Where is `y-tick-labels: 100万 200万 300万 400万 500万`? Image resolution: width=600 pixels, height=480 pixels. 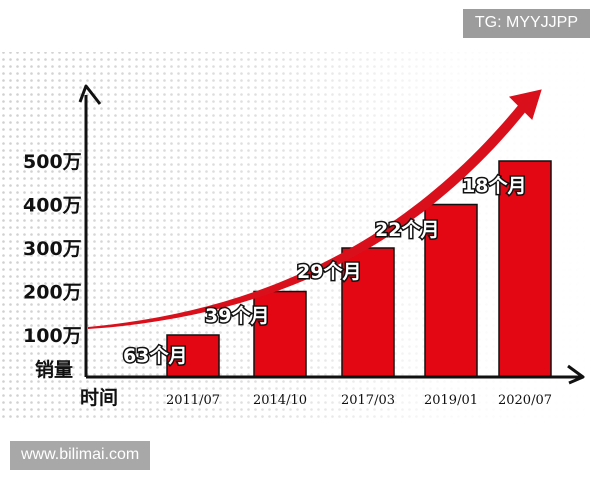
y-tick-labels: 100万 200万 300万 400万 500万 is located at coordinates (52, 249).